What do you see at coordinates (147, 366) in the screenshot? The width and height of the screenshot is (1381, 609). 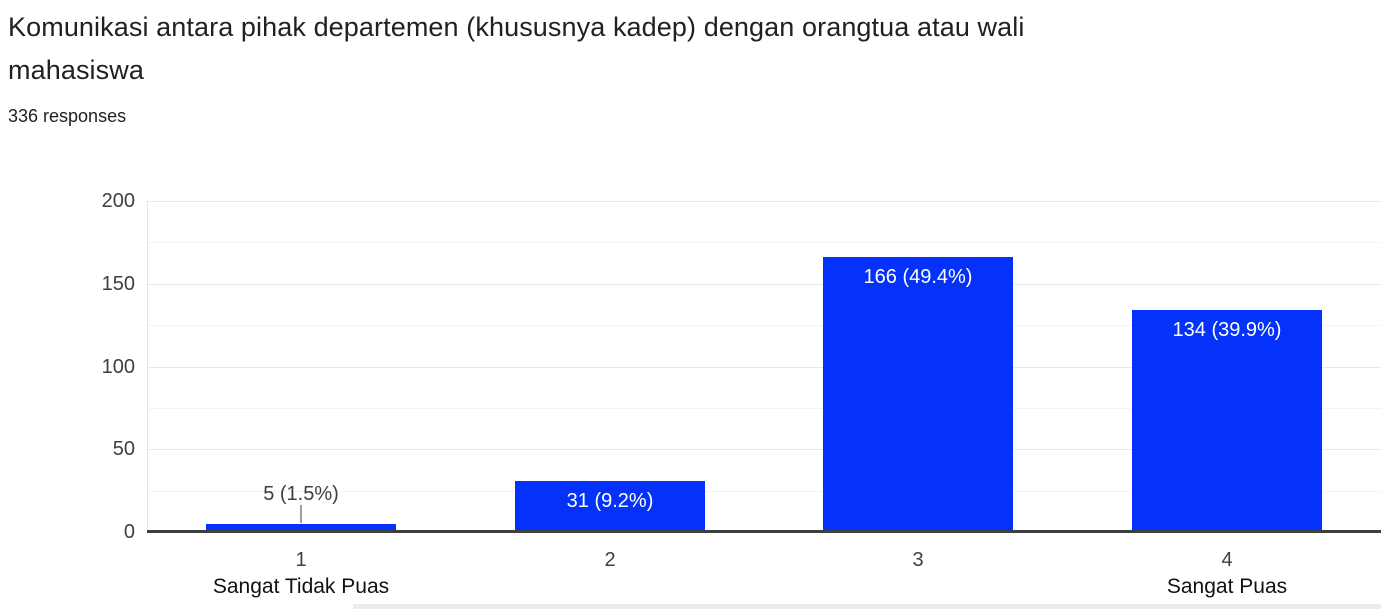 I see `y-axis-line` at bounding box center [147, 366].